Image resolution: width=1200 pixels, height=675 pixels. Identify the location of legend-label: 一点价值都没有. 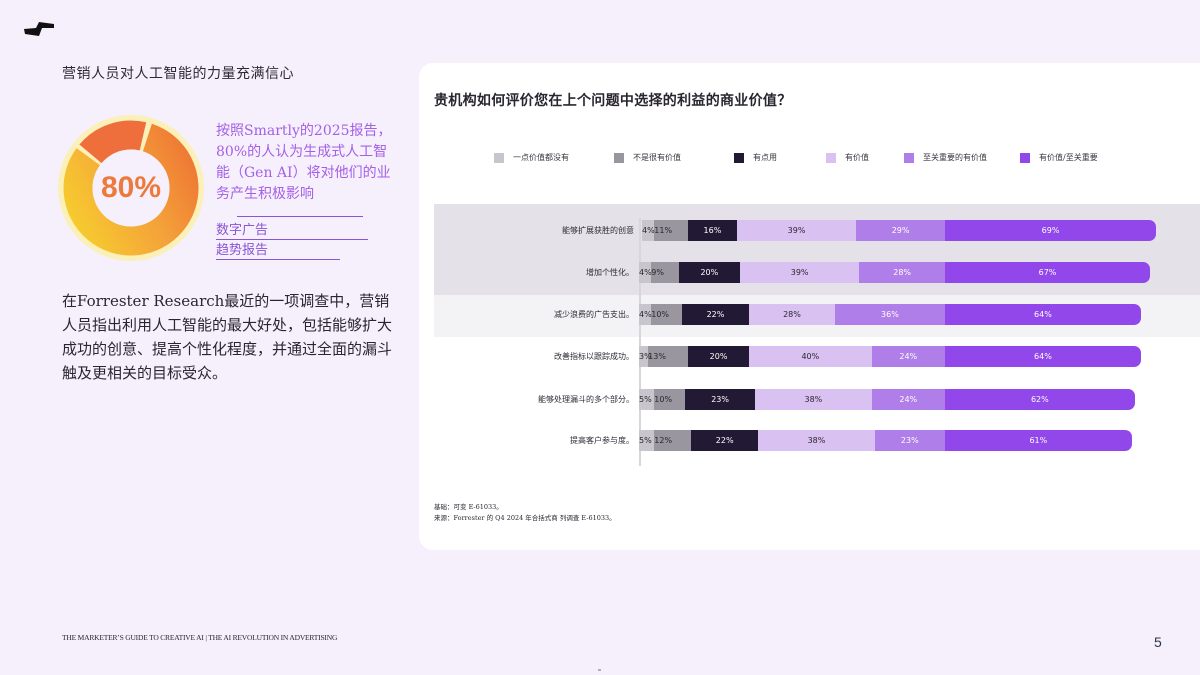
(541, 157).